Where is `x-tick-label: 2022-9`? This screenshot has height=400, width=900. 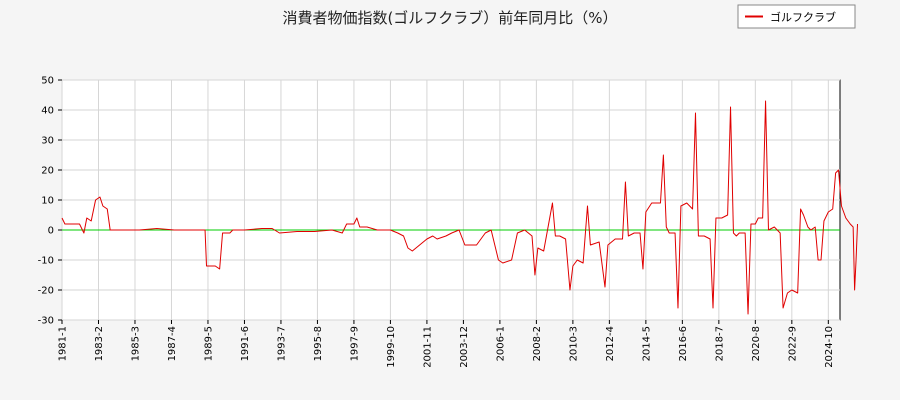
x-tick-label: 2022-9 is located at coordinates (792, 343).